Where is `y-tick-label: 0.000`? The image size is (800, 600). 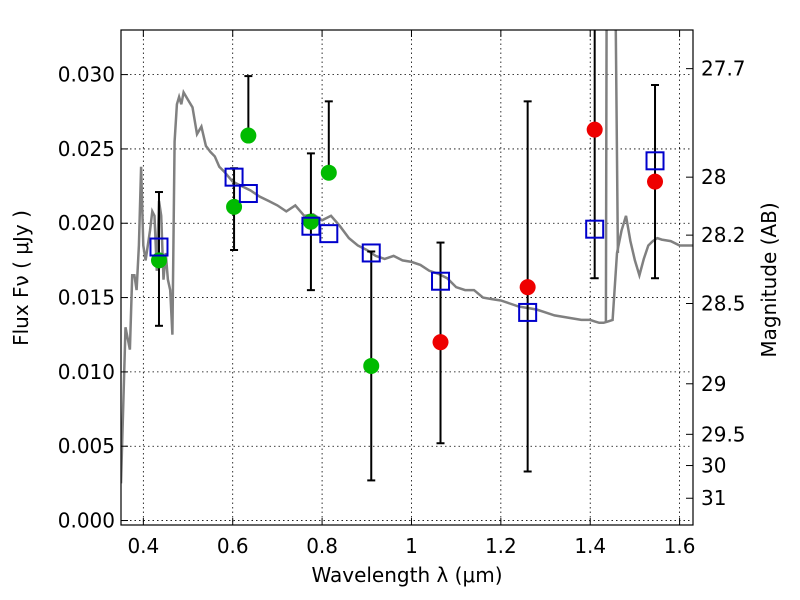
y-tick-label: 0.000 is located at coordinates (86, 521).